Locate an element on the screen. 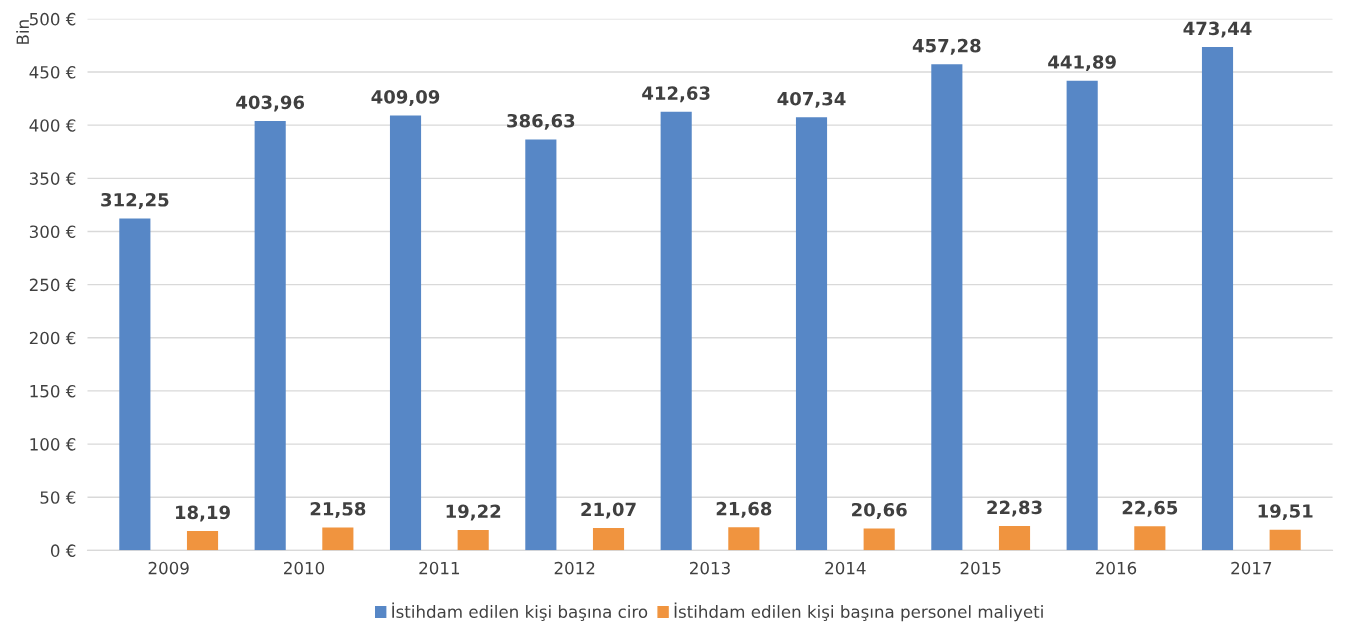  x-tick-label: 2010 is located at coordinates (304, 568).